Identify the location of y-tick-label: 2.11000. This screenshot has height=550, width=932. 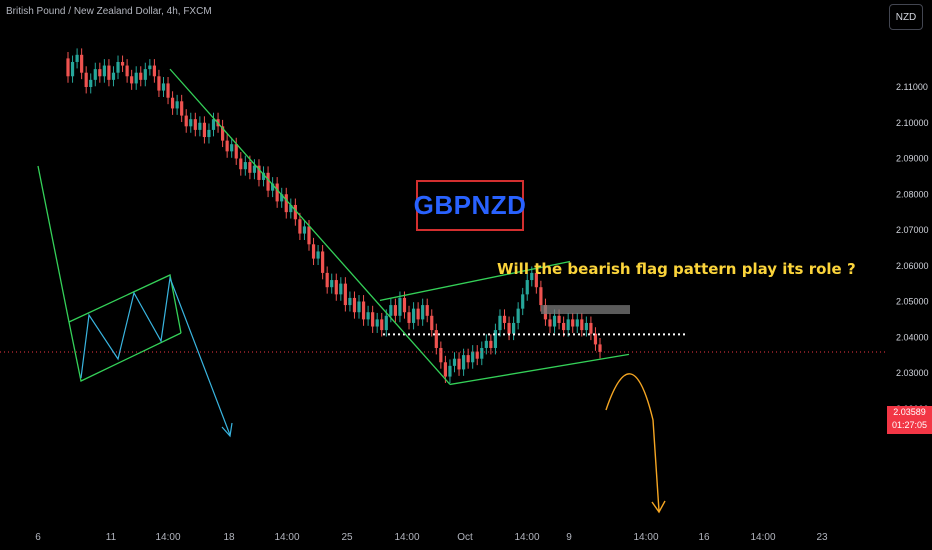
(912, 87).